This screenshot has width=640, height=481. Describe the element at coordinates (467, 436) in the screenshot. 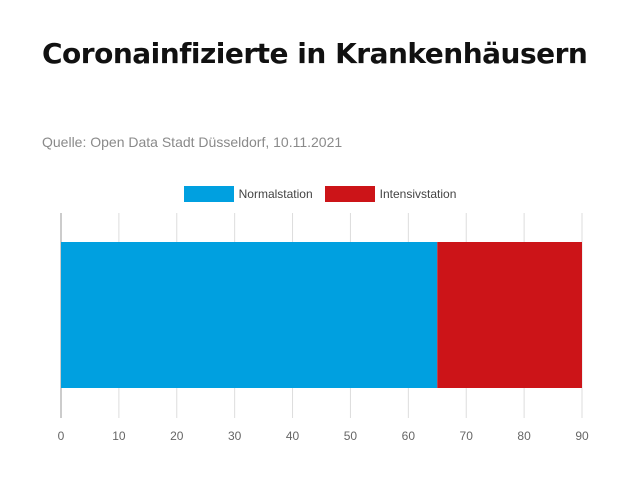

I see `x-tick-label: 70` at that location.